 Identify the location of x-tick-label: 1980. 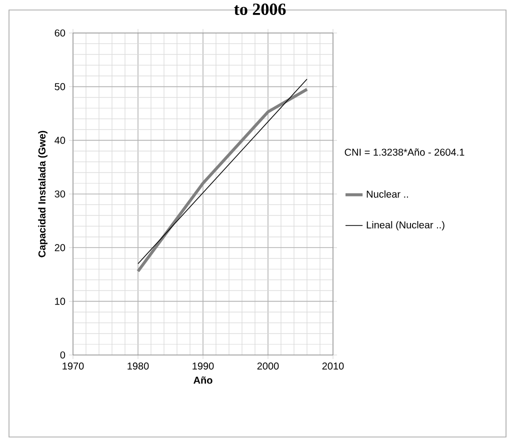
(138, 366).